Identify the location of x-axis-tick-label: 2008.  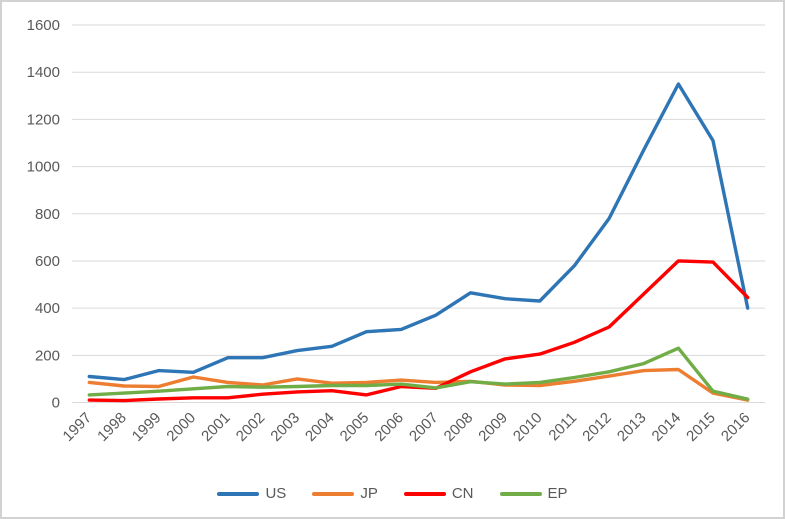
(459, 427).